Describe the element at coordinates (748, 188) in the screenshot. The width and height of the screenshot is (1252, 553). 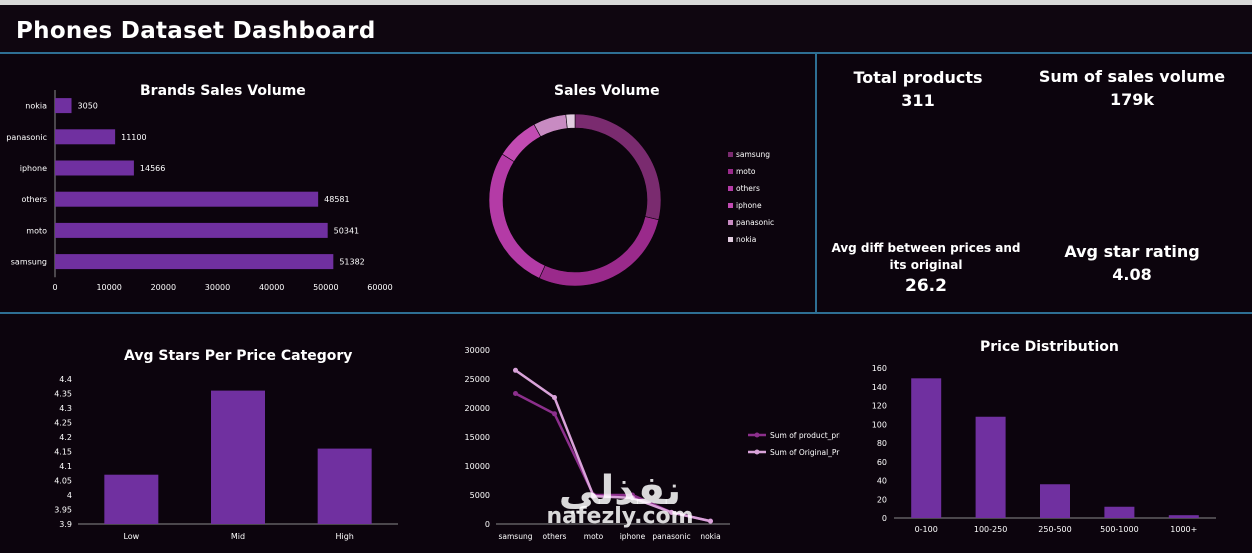
I see `donut-legend-label: others` at that location.